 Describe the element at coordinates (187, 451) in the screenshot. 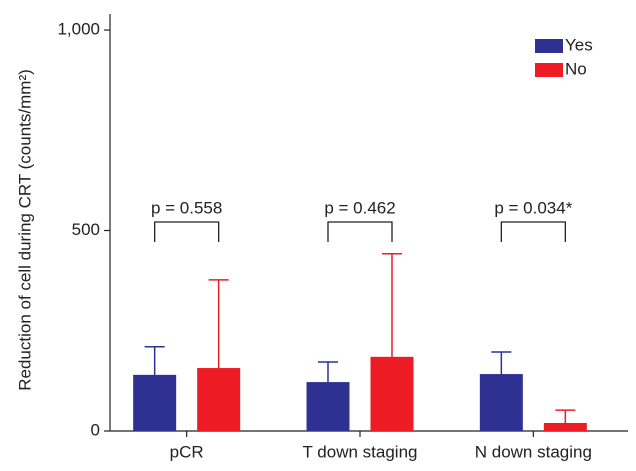

I see `x-tick-label: pCR` at that location.